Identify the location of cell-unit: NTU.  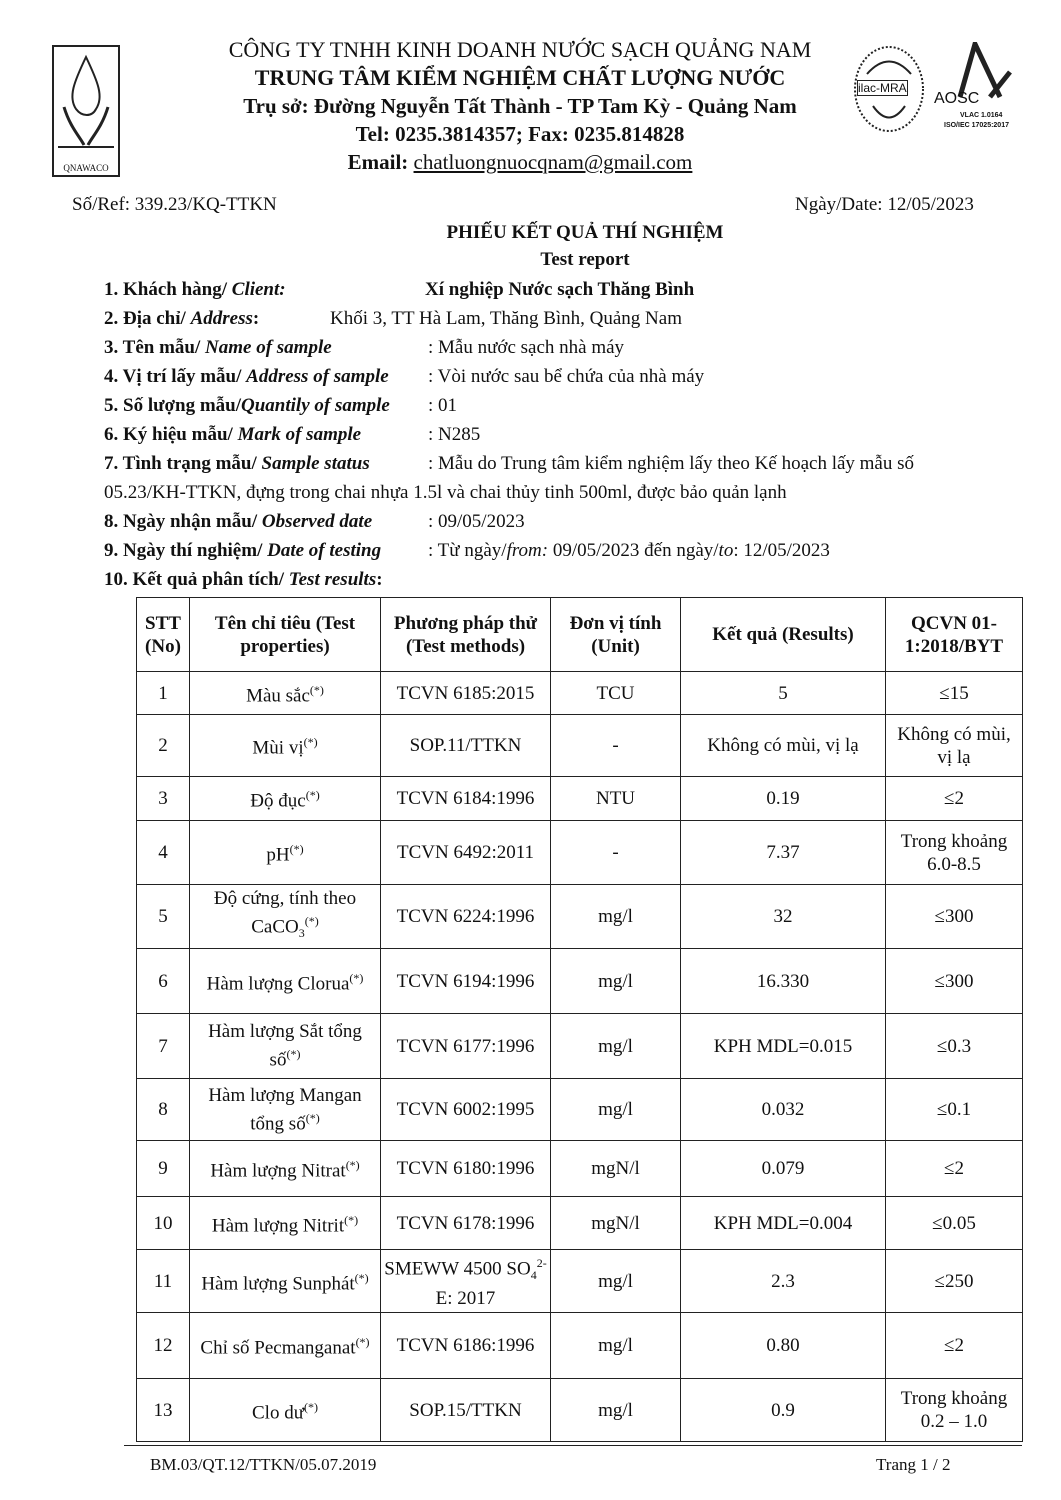
(615, 798).